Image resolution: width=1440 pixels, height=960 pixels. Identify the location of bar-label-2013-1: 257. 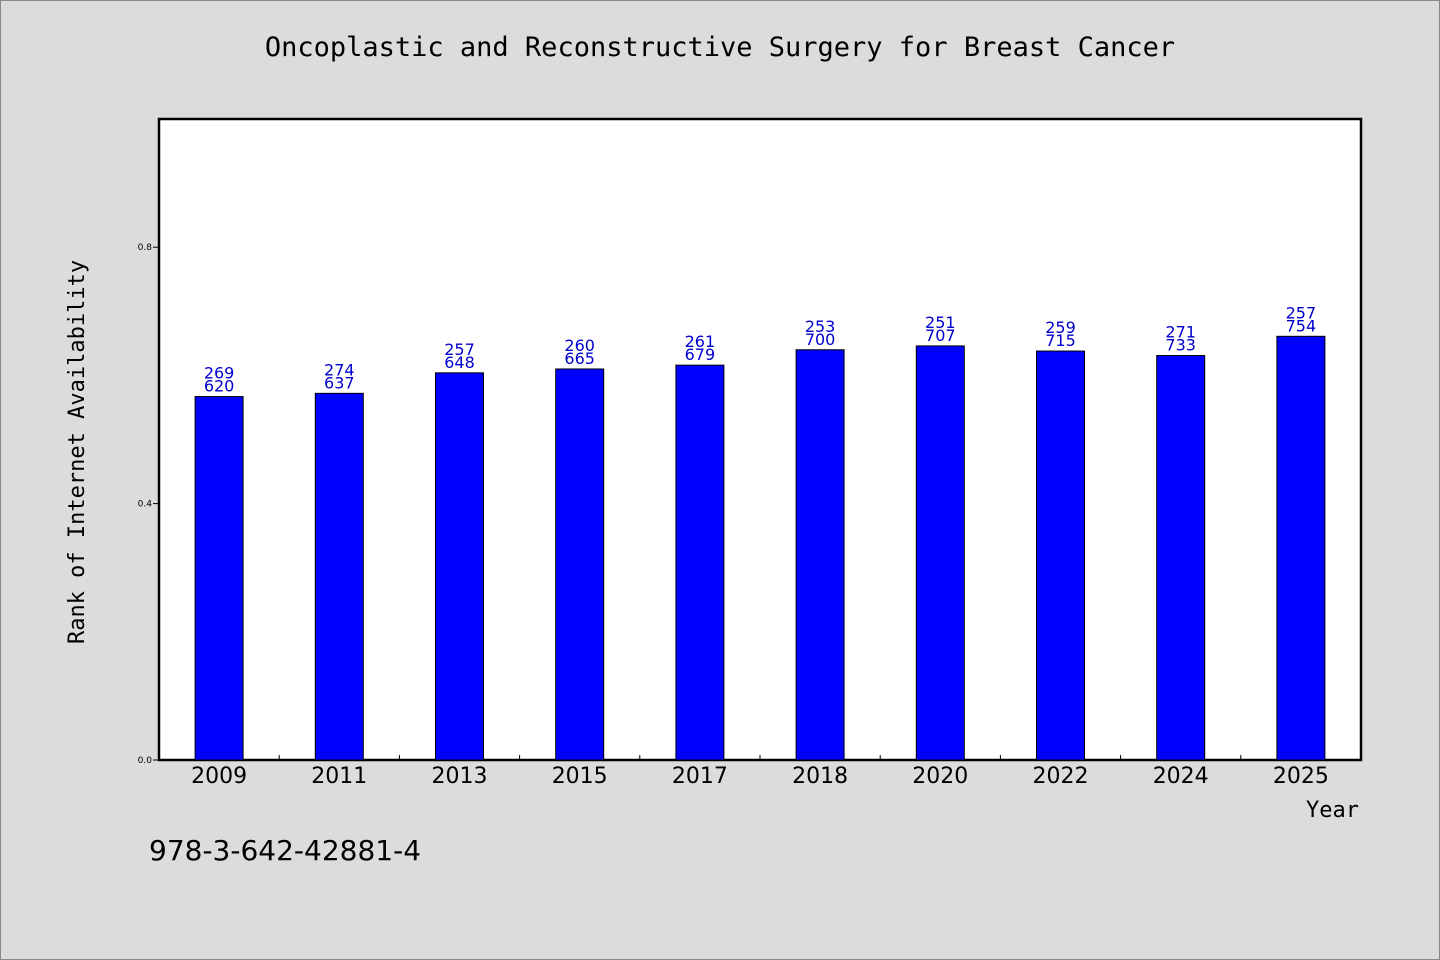
(459, 349).